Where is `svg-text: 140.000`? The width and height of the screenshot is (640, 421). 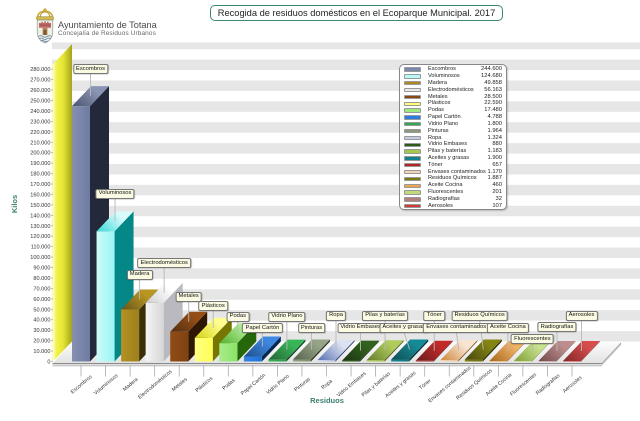
svg-text: 140.000 is located at coordinates (40, 216).